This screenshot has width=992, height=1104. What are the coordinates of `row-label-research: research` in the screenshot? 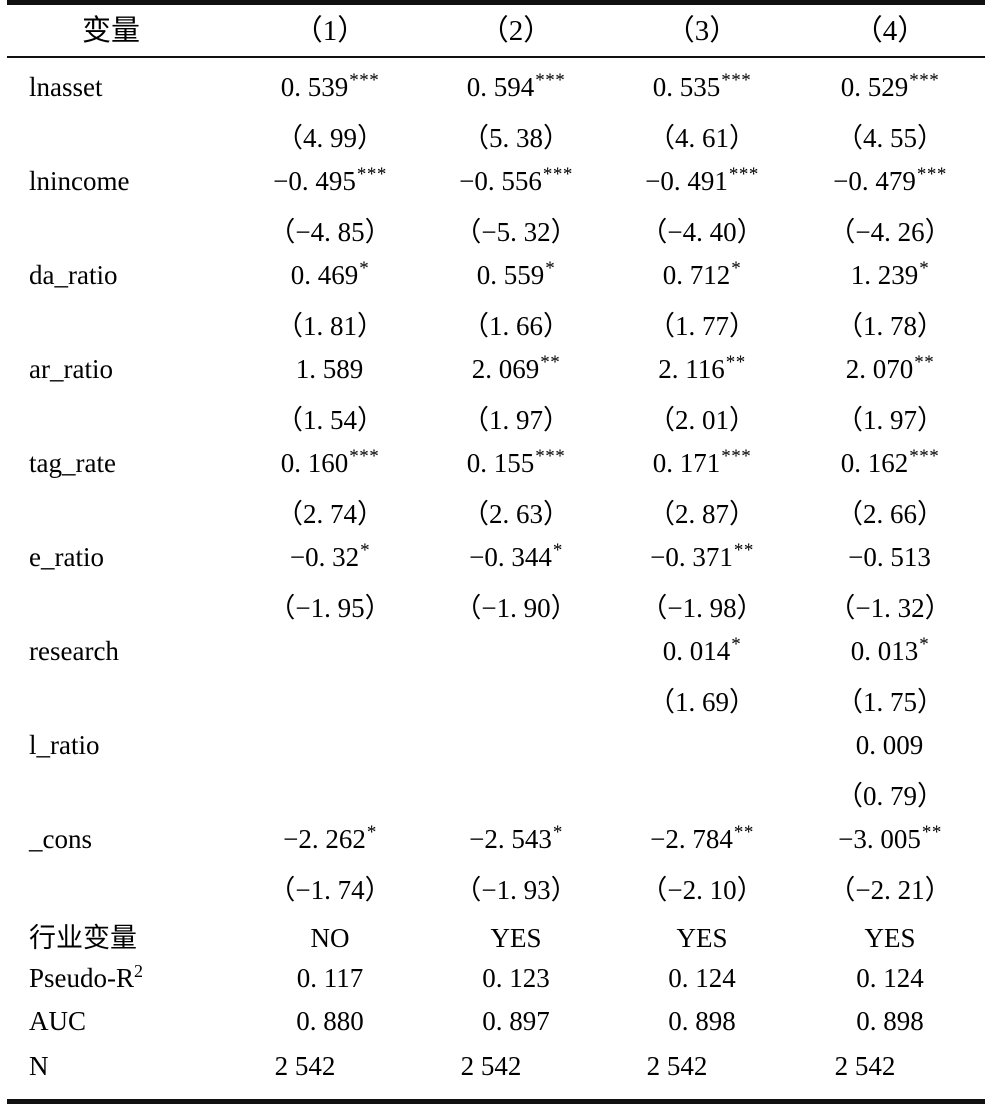 It's located at (74, 651).